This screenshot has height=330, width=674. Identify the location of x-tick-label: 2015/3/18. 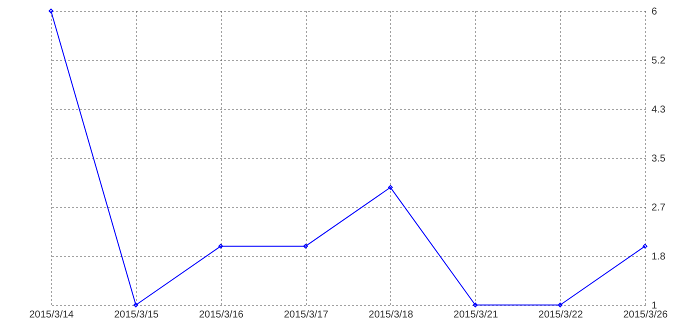
(391, 315).